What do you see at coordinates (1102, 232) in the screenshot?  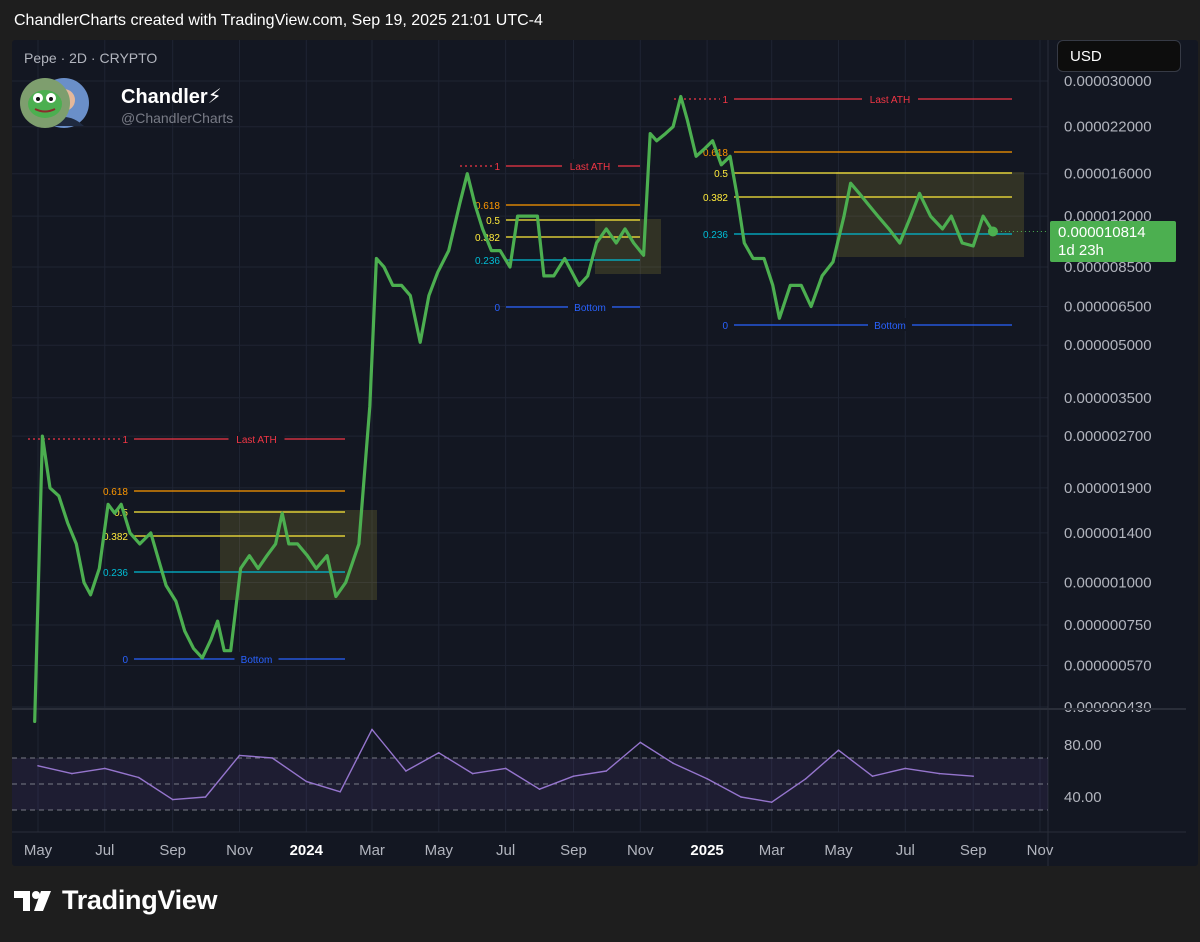 I see `current-price: 0.000010814` at bounding box center [1102, 232].